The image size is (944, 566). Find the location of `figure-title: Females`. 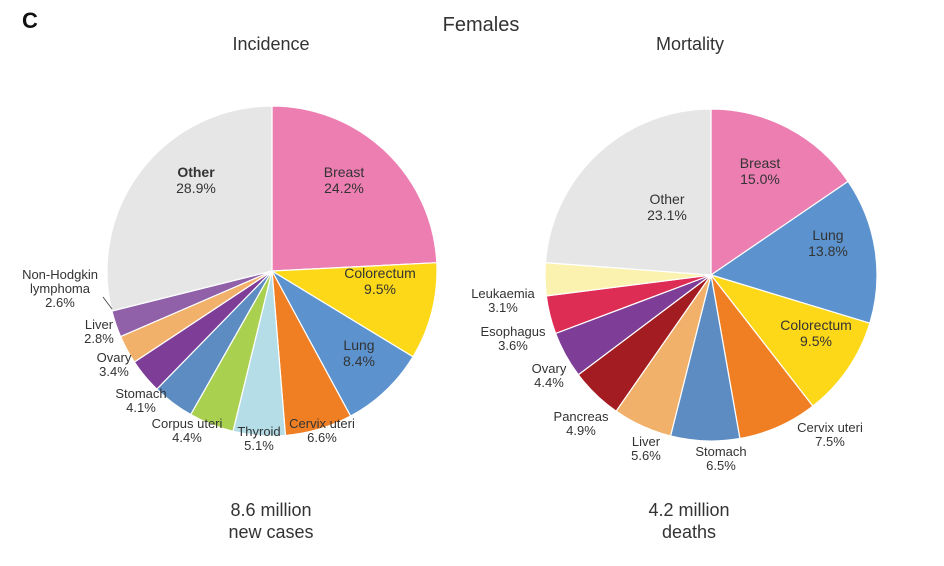

figure-title: Females is located at coordinates (481, 25).